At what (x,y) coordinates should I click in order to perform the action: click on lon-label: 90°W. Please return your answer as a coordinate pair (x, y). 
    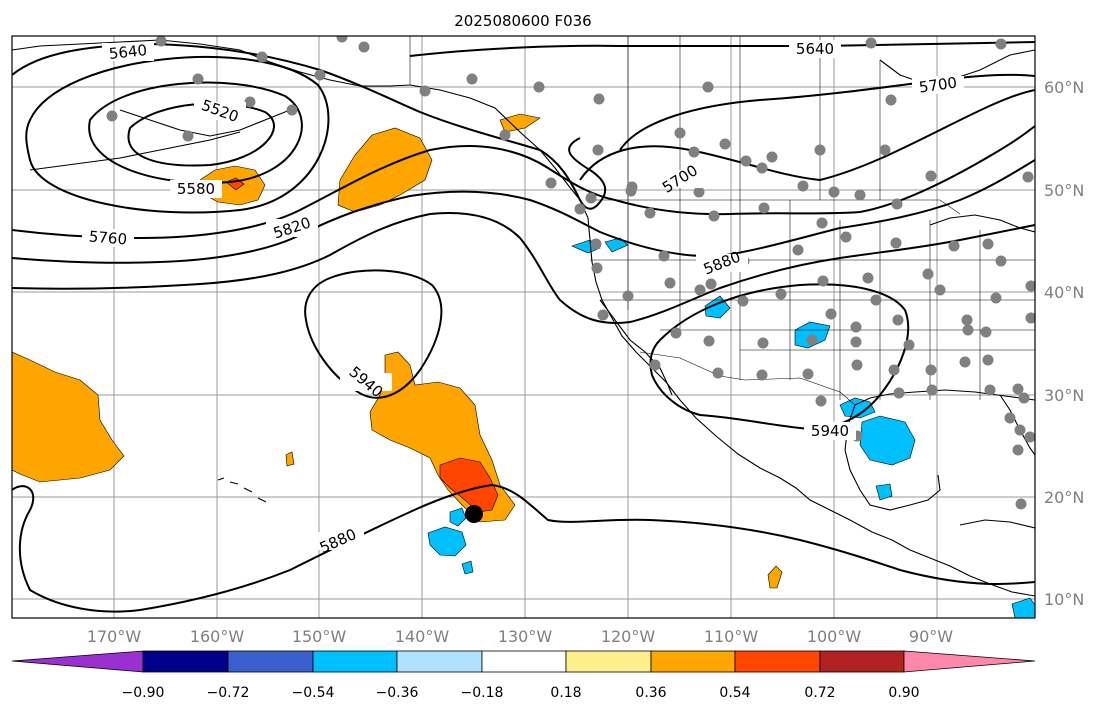
    Looking at the image, I should click on (931, 636).